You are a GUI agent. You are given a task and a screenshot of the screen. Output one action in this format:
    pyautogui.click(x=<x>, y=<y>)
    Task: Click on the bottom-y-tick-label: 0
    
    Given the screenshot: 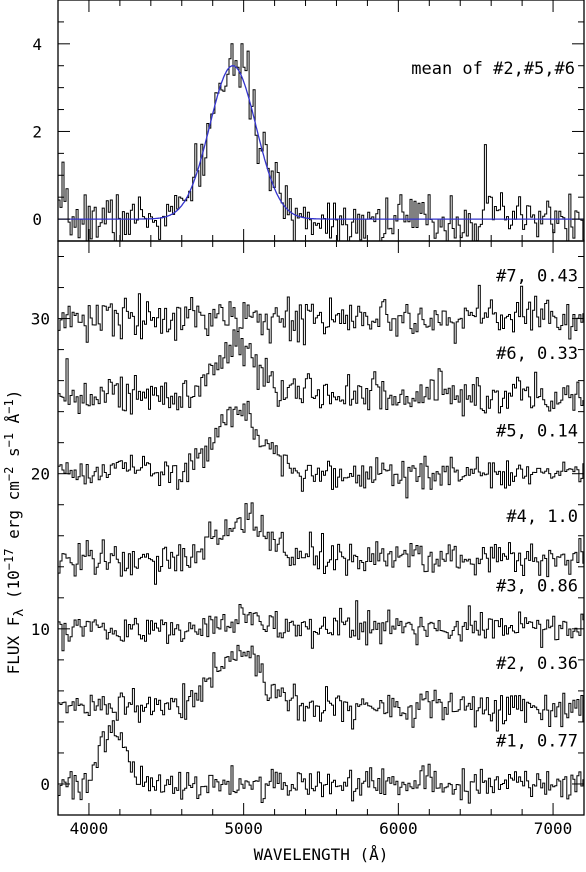 What is the action you would take?
    pyautogui.click(x=45, y=784)
    